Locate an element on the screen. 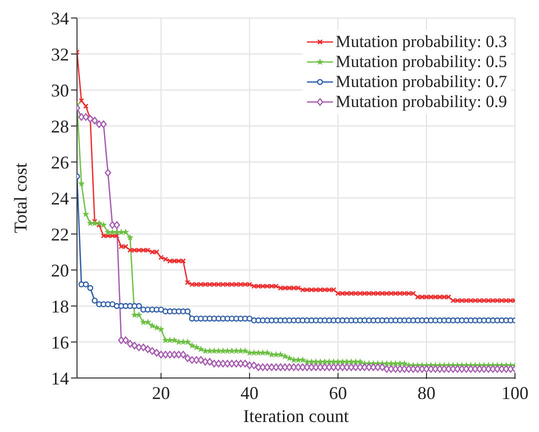  y-tick-label: 14 is located at coordinates (60, 378).